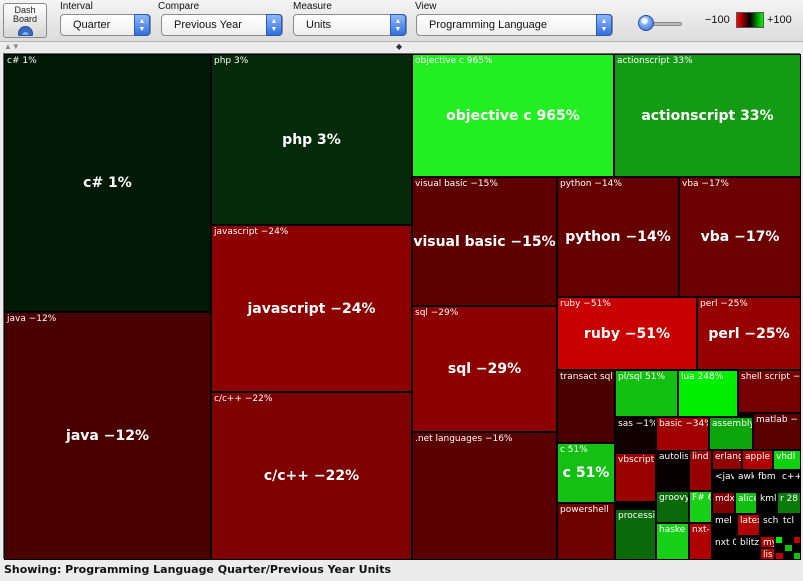  I want to click on measure-label: Measure, so click(312, 6).